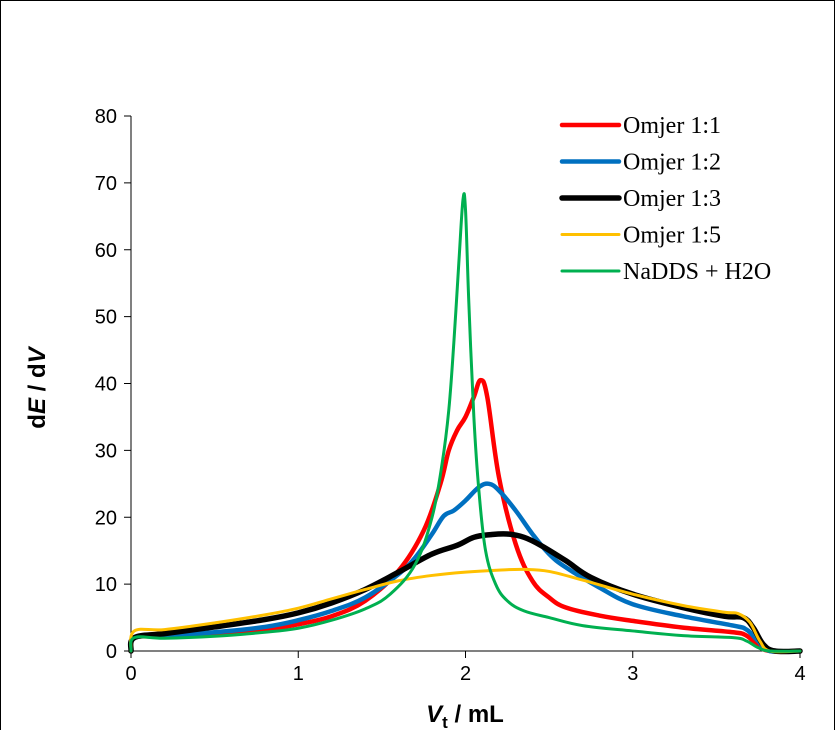  I want to click on legend-label: Omjer 1:1, so click(672, 126).